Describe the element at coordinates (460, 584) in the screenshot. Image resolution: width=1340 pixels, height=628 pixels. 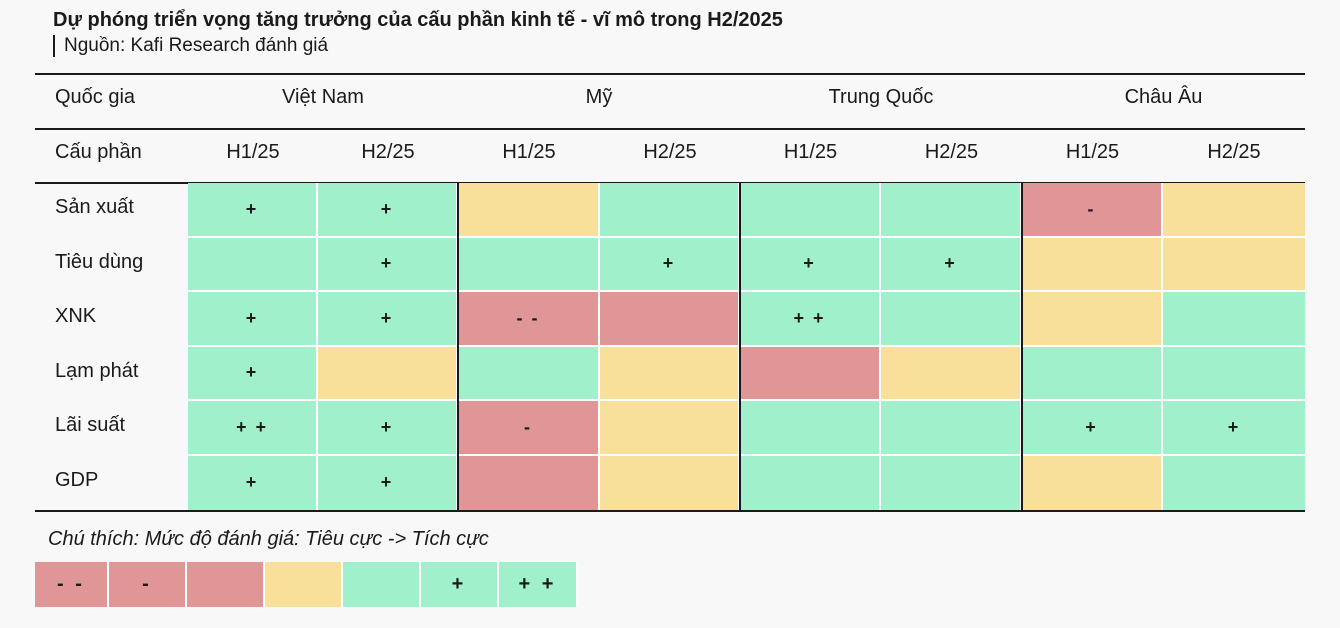
I see `legend-swatch: +` at that location.